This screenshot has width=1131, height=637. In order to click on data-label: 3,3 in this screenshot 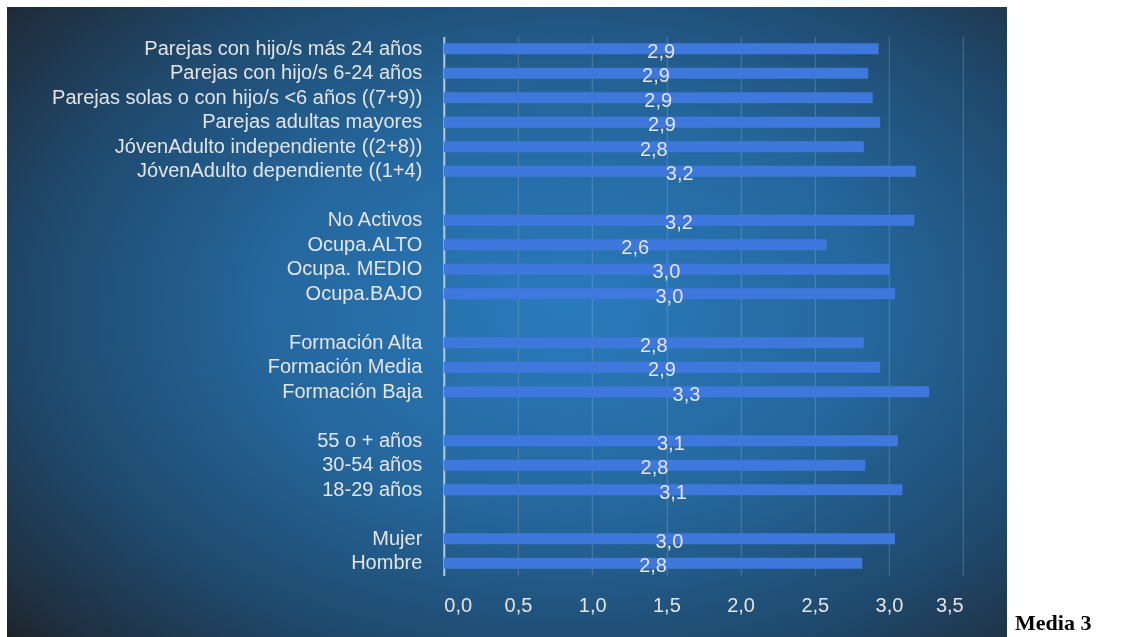, I will do `click(686, 393)`.